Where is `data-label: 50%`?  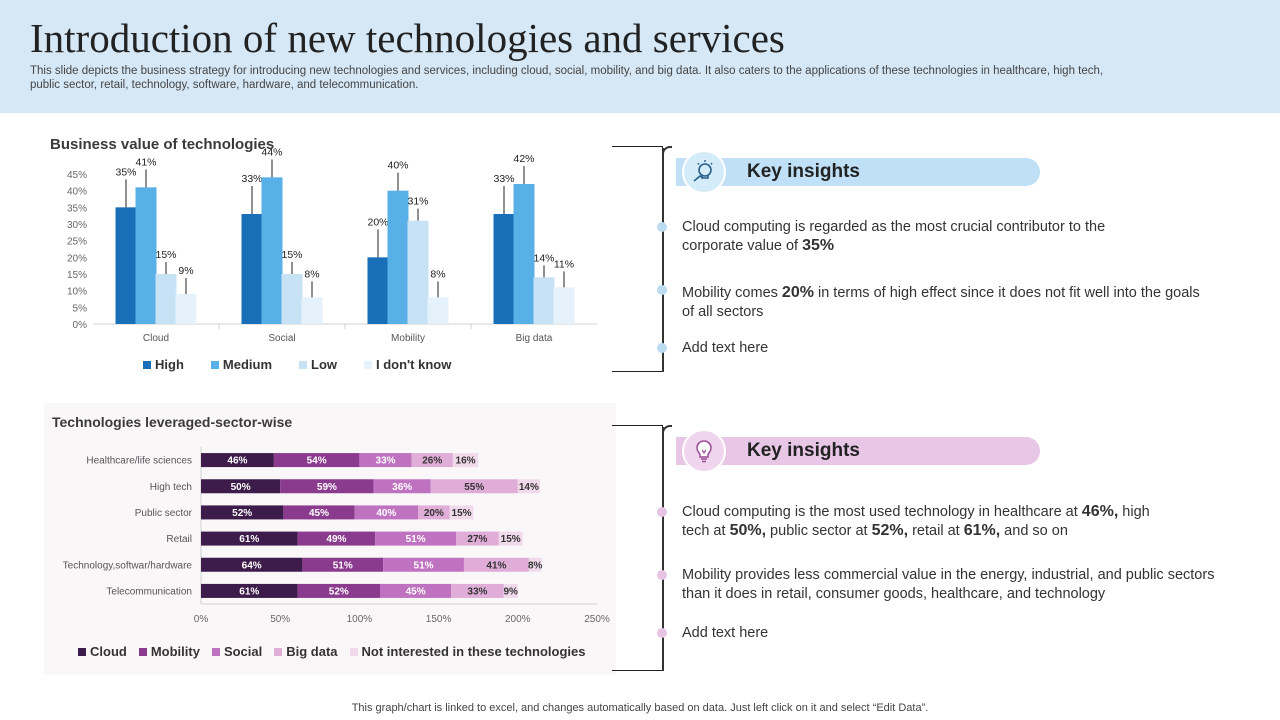 data-label: 50% is located at coordinates (241, 487).